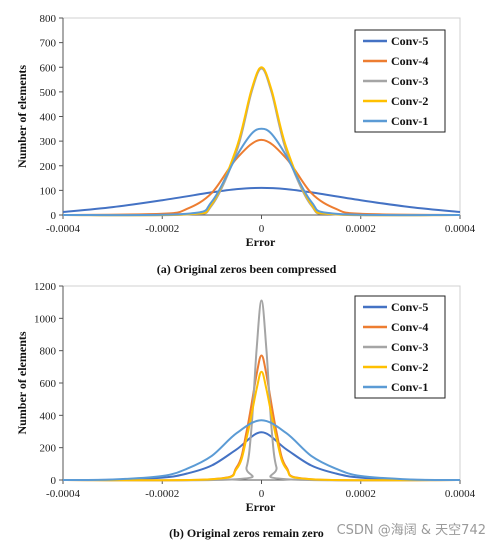 The width and height of the screenshot is (498, 546). What do you see at coordinates (45, 319) in the screenshot?
I see `y-tick-label: 1000` at bounding box center [45, 319].